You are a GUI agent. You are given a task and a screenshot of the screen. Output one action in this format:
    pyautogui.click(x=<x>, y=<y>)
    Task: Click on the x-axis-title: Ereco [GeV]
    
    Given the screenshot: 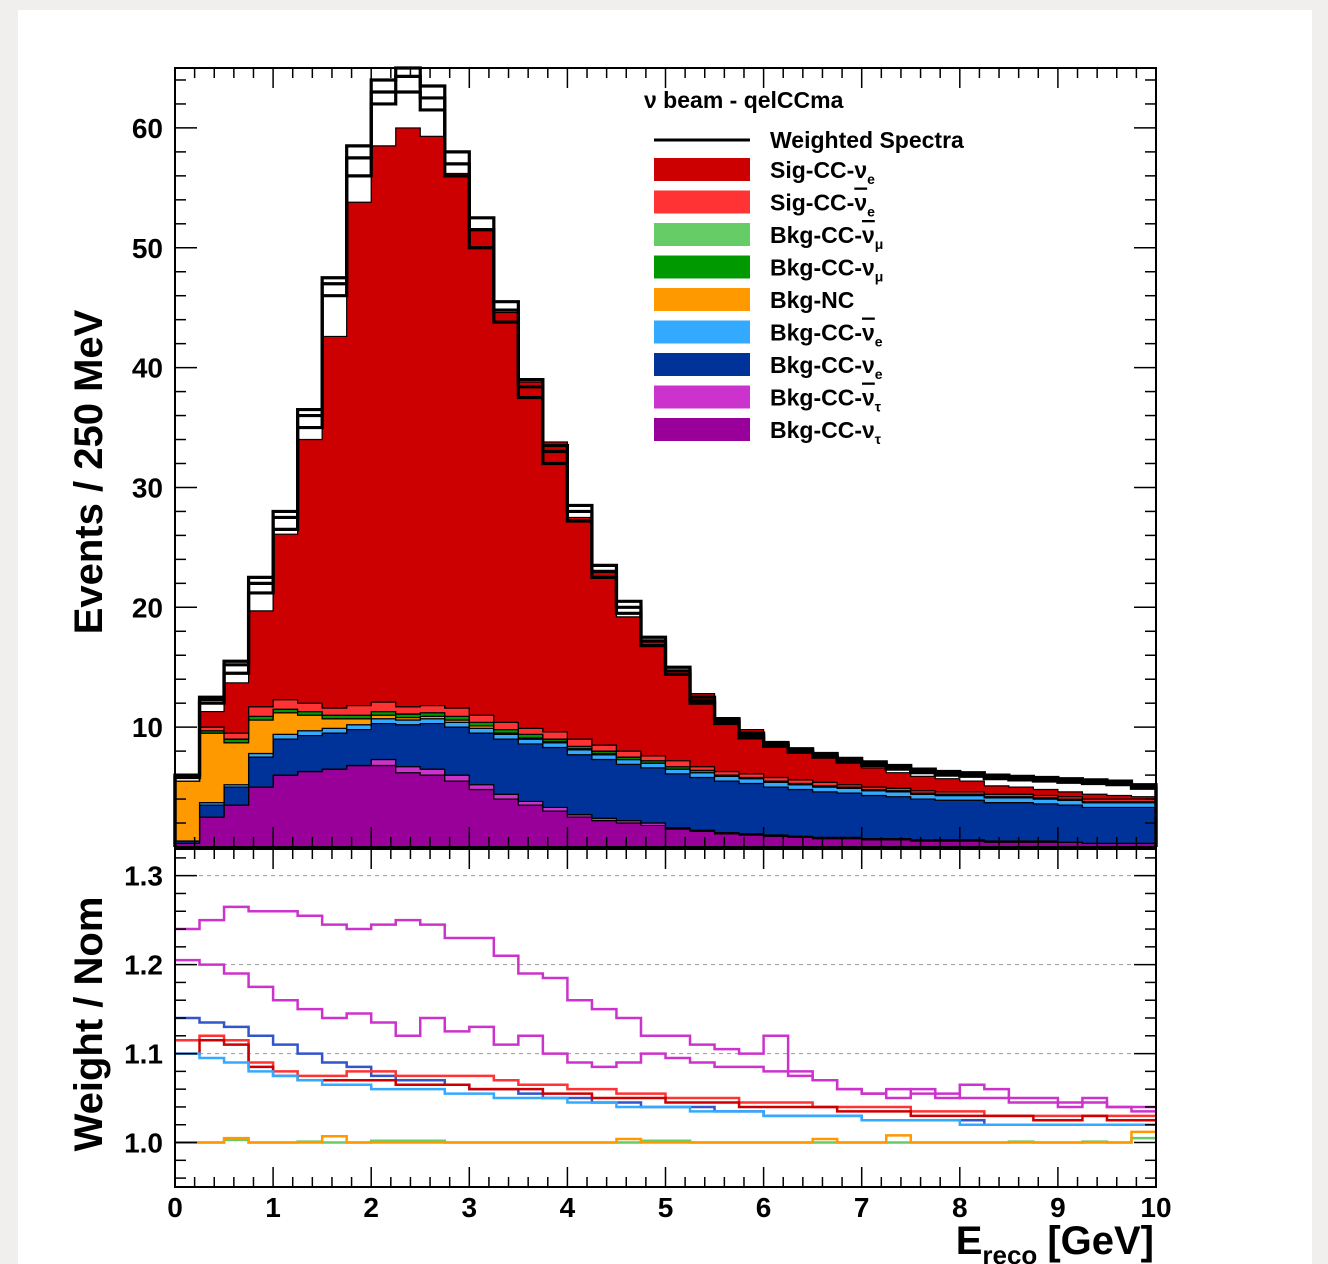 What is the action you would take?
    pyautogui.click(x=1055, y=1241)
    